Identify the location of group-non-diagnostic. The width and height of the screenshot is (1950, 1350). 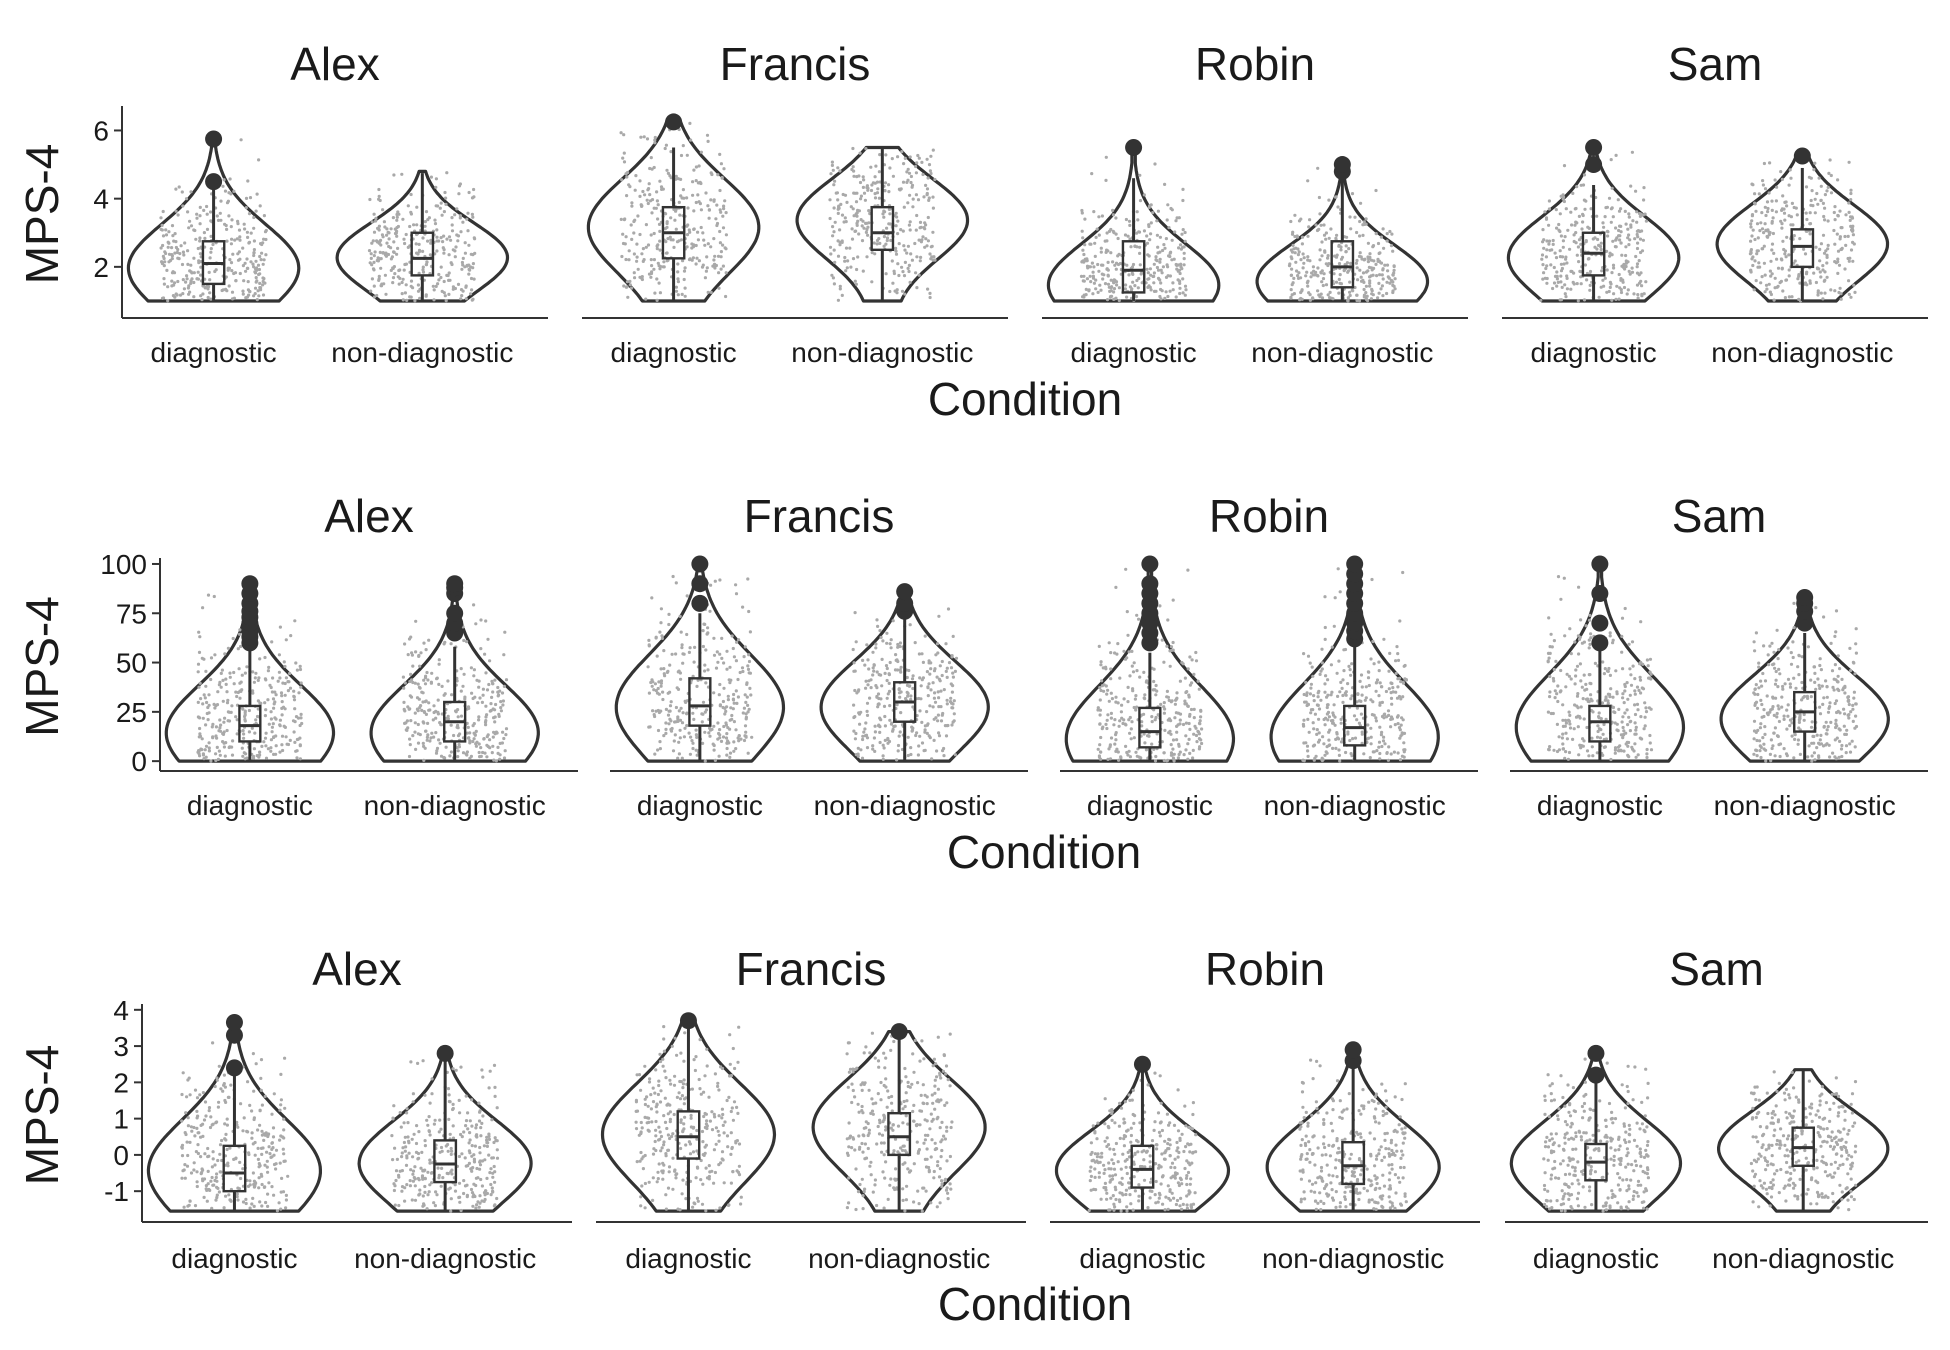
(454, 669).